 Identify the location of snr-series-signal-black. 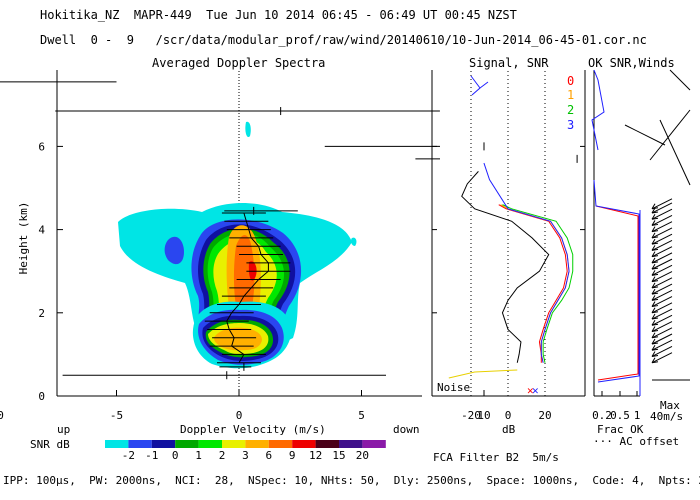
(505, 267).